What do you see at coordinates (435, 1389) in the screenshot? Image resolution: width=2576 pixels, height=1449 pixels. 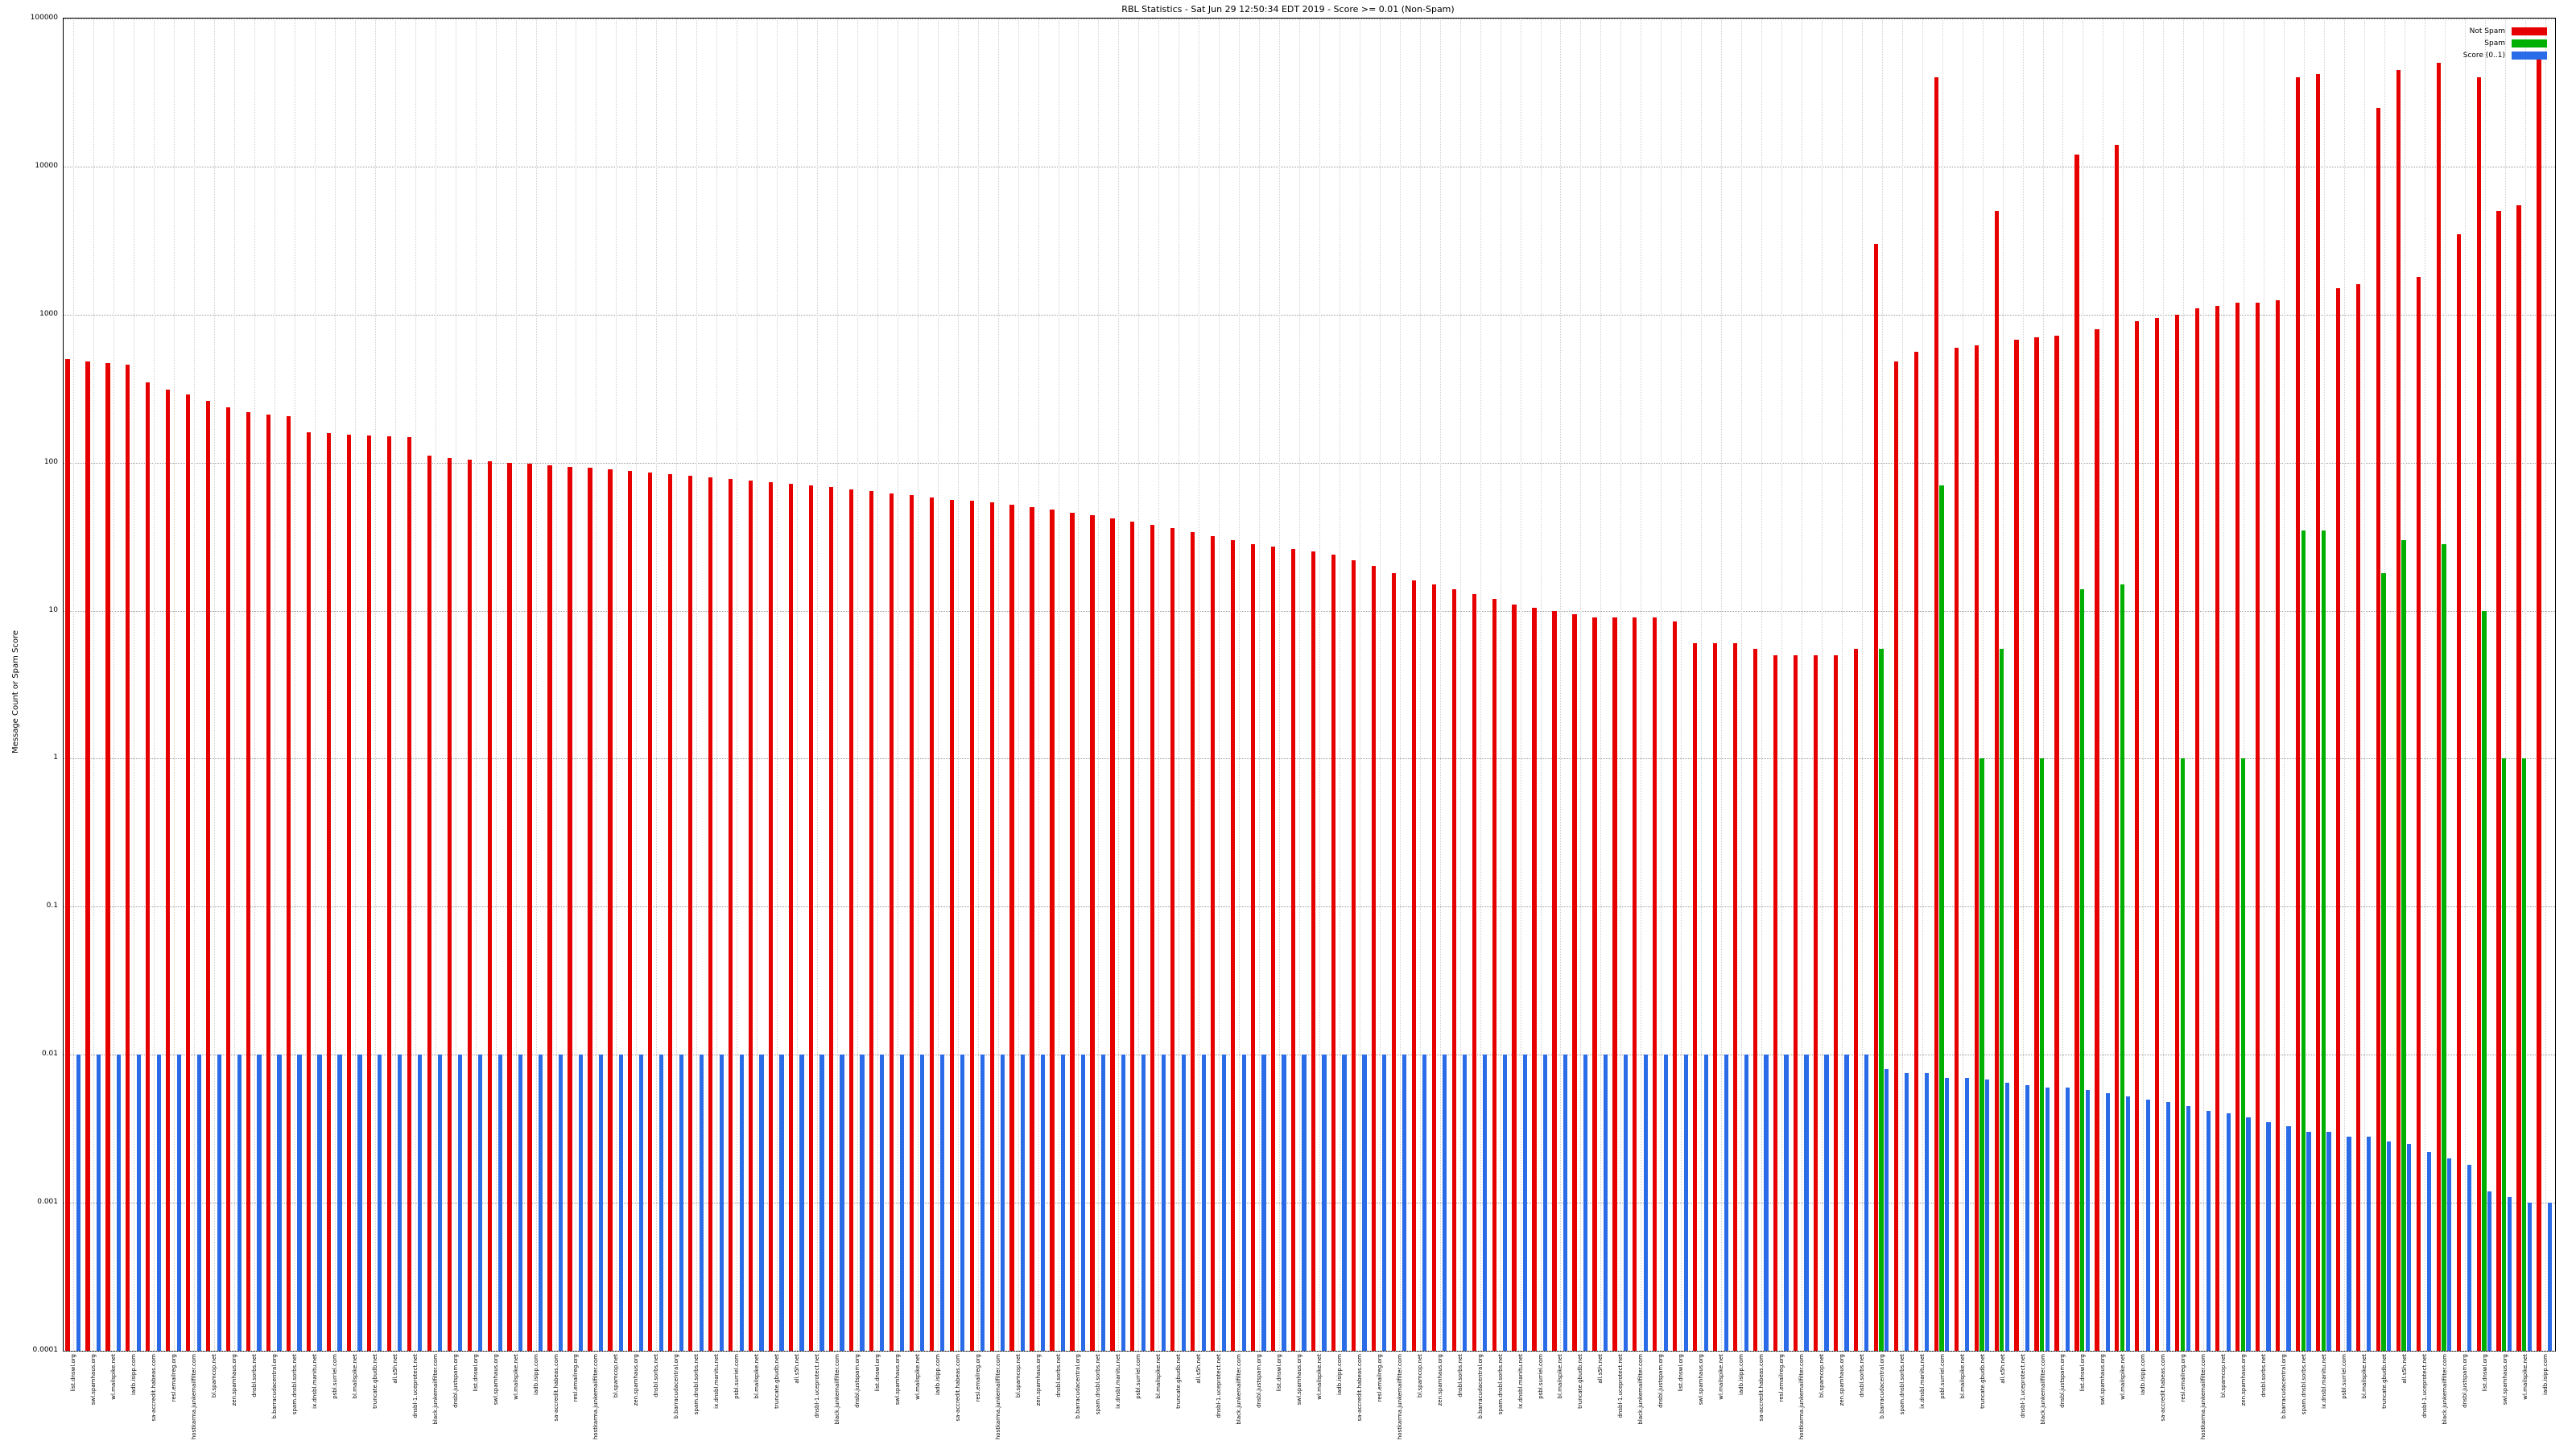 I see `x-tick-label: black.junkemailfilter.com` at bounding box center [435, 1389].